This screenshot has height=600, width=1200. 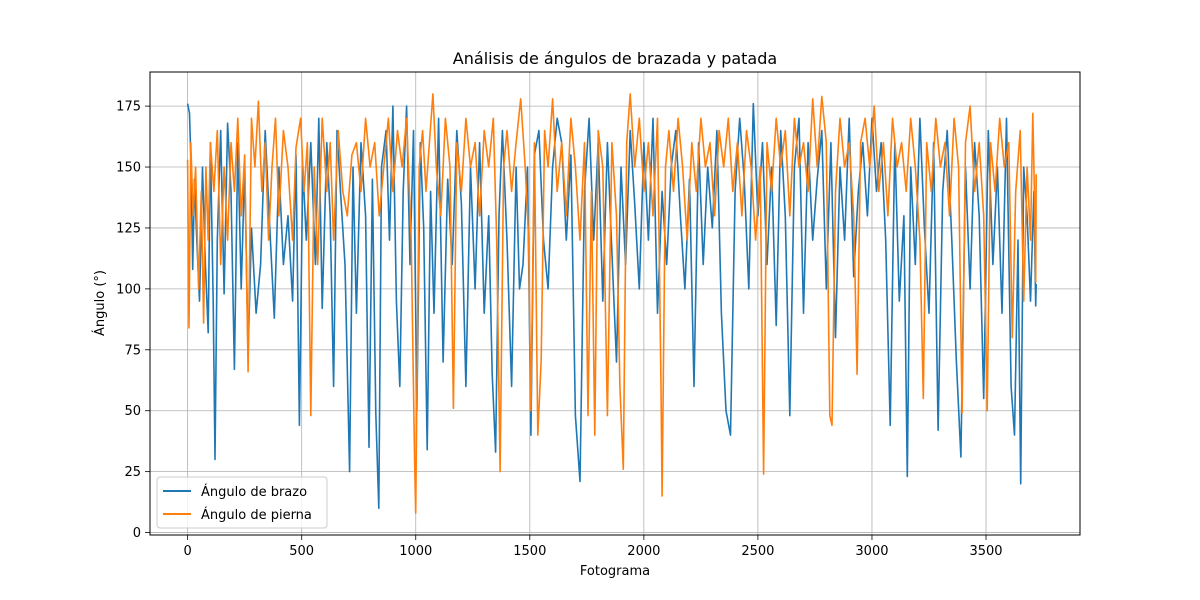 I want to click on y-tick-label: 75, so click(x=132, y=350).